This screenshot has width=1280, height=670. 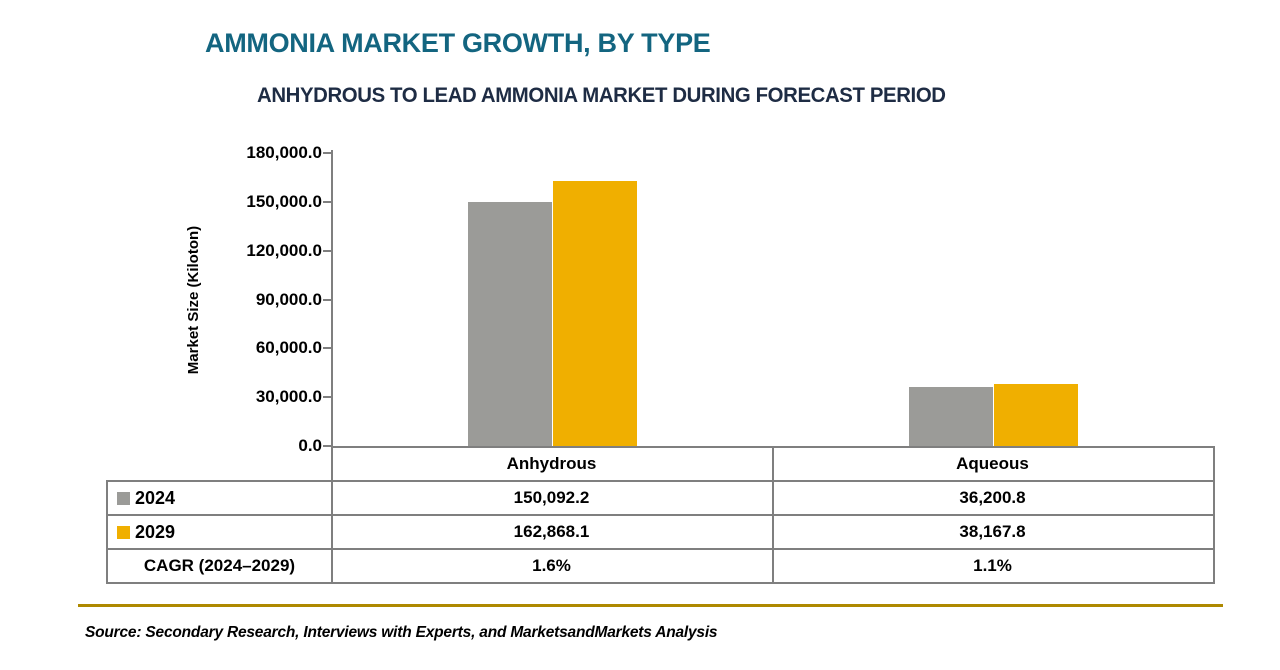 I want to click on table-line-col-divider, so click(x=773, y=514).